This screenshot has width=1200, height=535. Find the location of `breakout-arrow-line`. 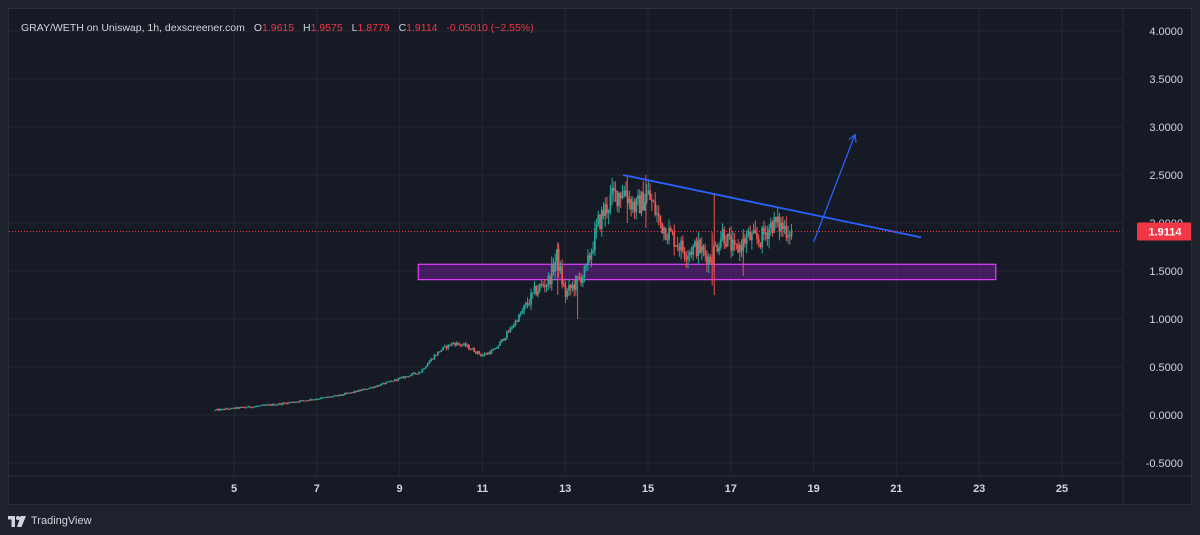

breakout-arrow-line is located at coordinates (834, 188).